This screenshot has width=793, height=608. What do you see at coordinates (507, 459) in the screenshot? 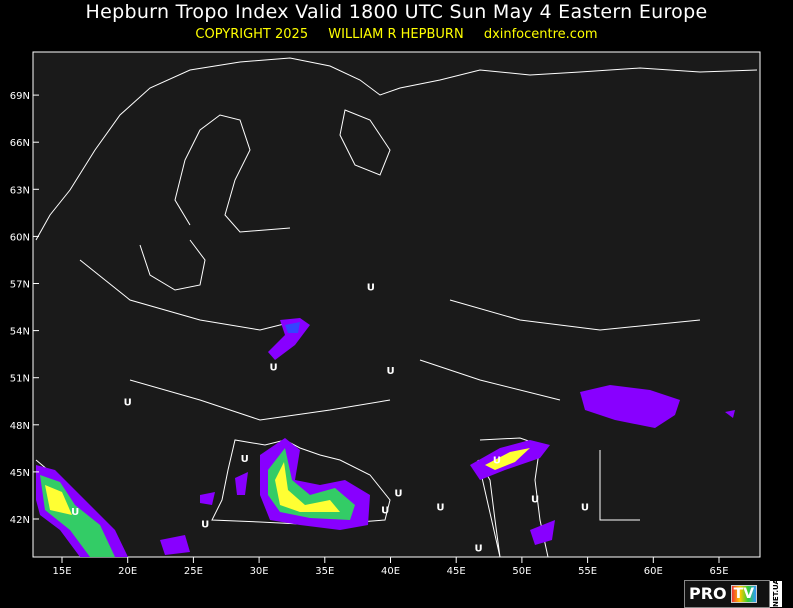
I see `shade-caspian-yellow` at bounding box center [507, 459].